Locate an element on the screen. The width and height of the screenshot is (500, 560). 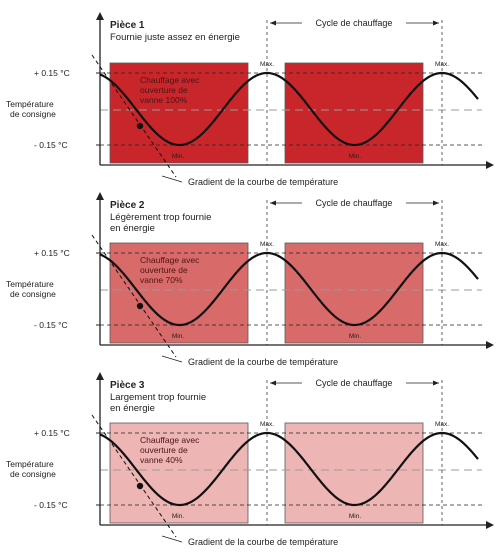
panel-subtitle: Légèrement trop fournie is located at coordinates (160, 217).